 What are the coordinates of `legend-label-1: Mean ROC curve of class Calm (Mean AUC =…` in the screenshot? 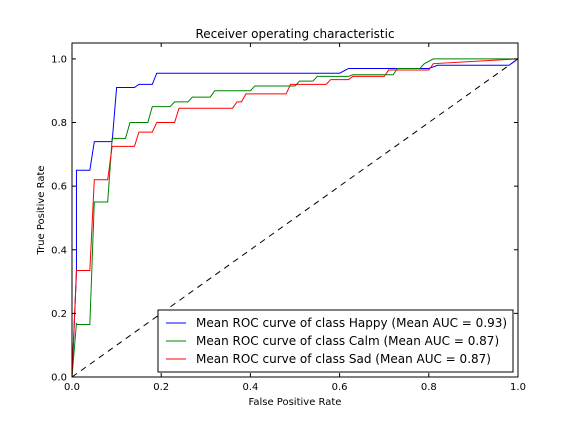 It's located at (347, 341).